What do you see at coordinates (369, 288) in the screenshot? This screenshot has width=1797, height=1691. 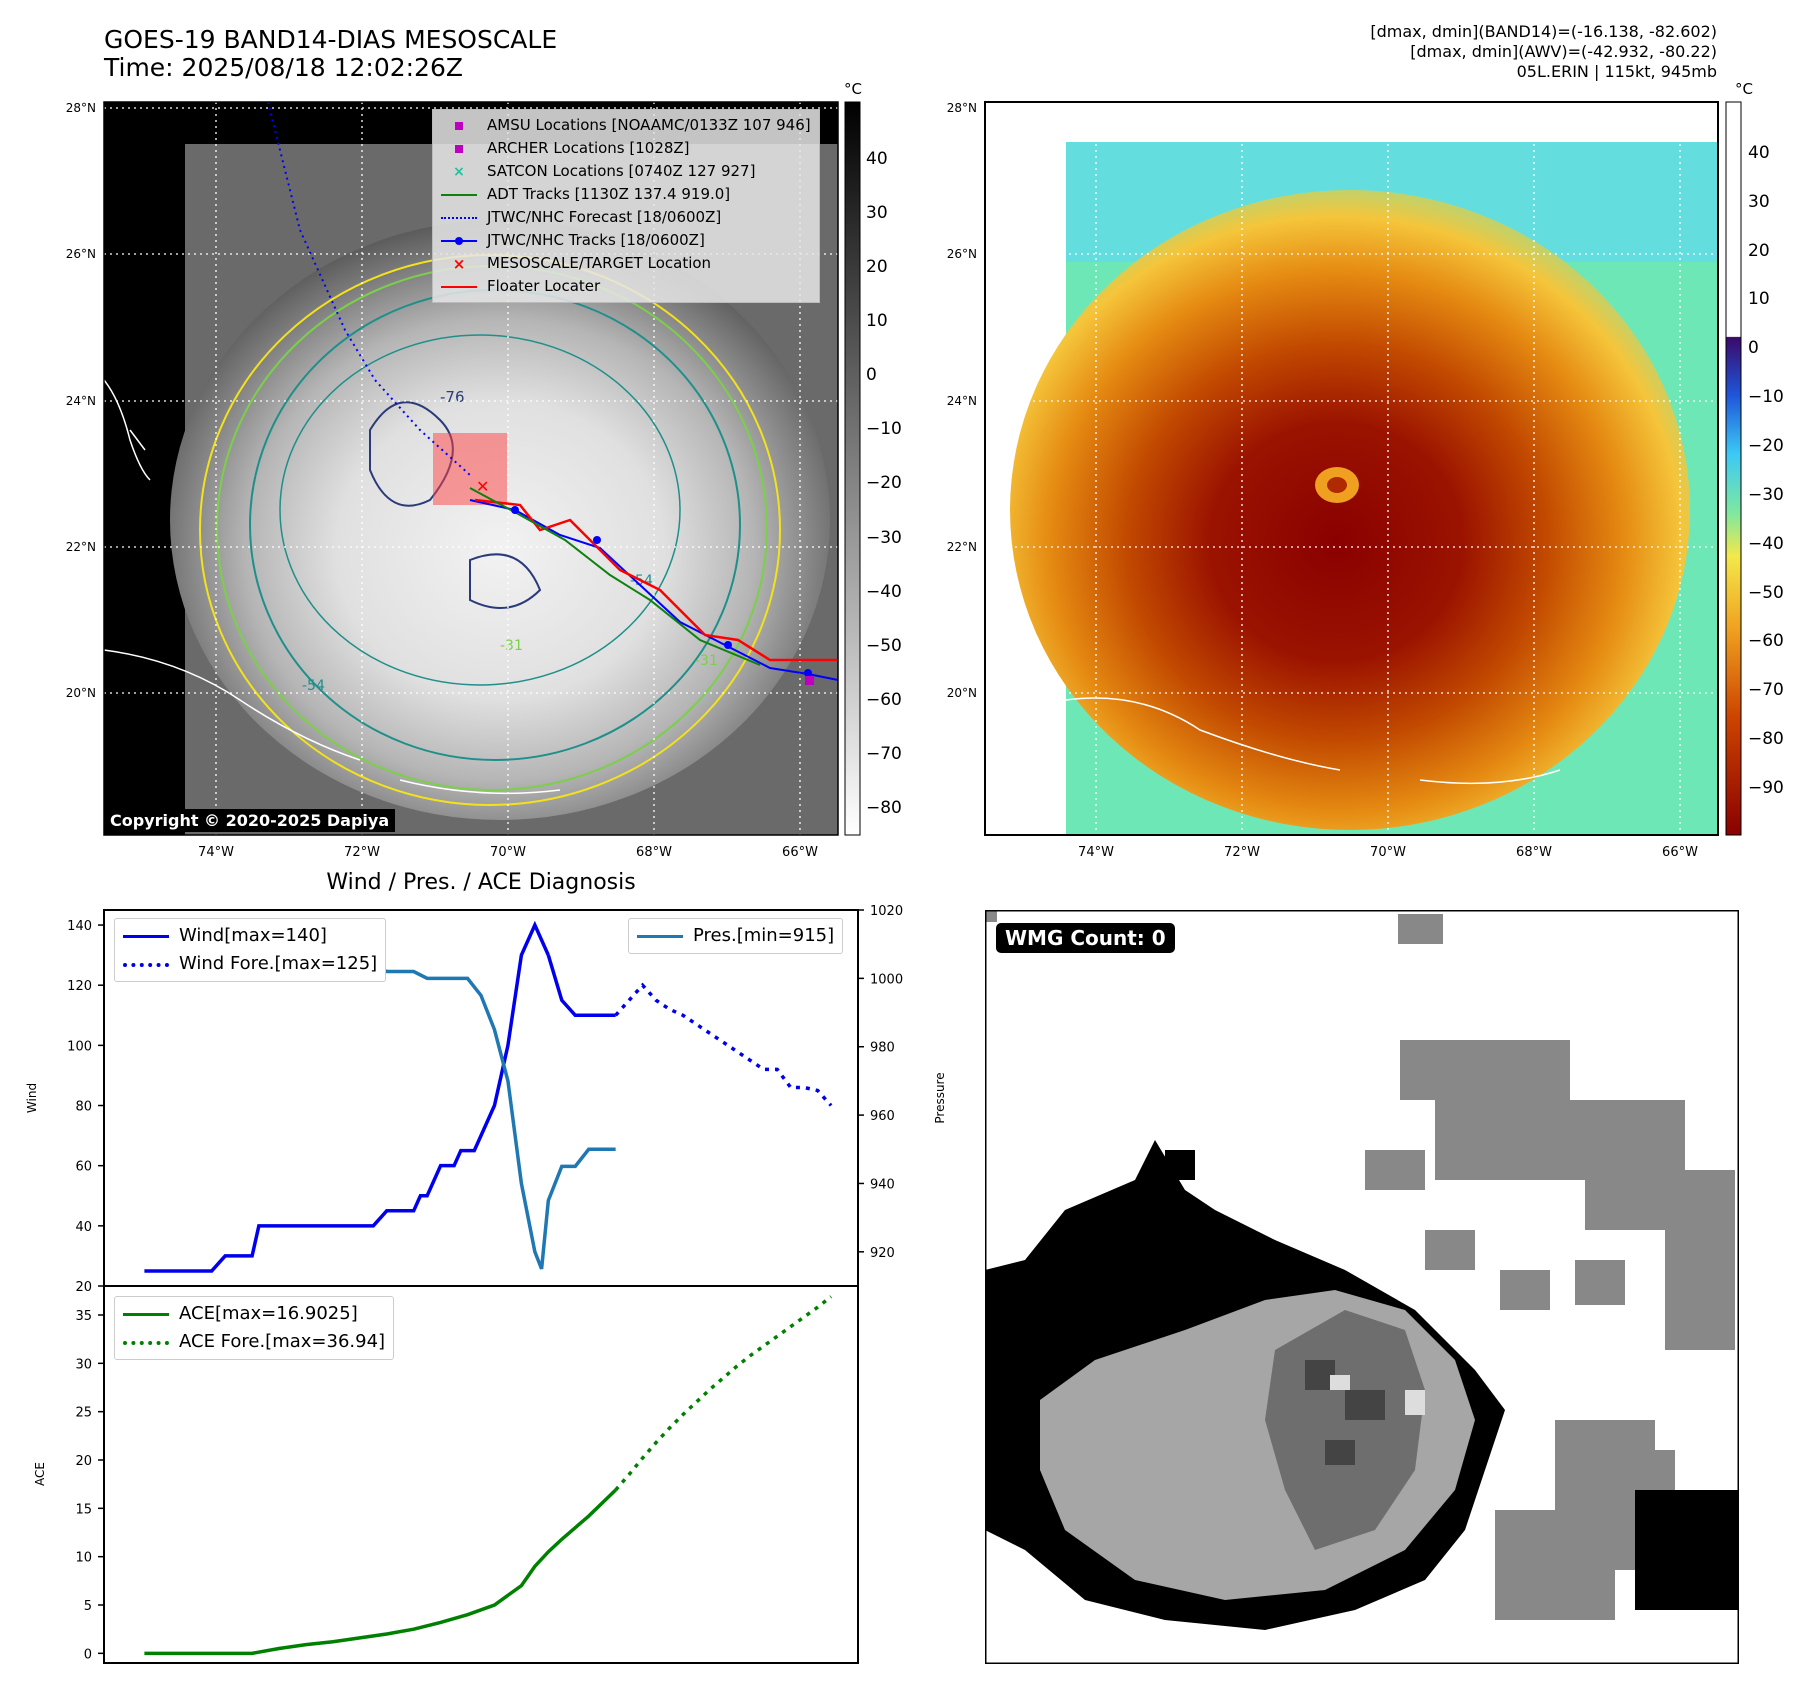 I see `forecast-track` at bounding box center [369, 288].